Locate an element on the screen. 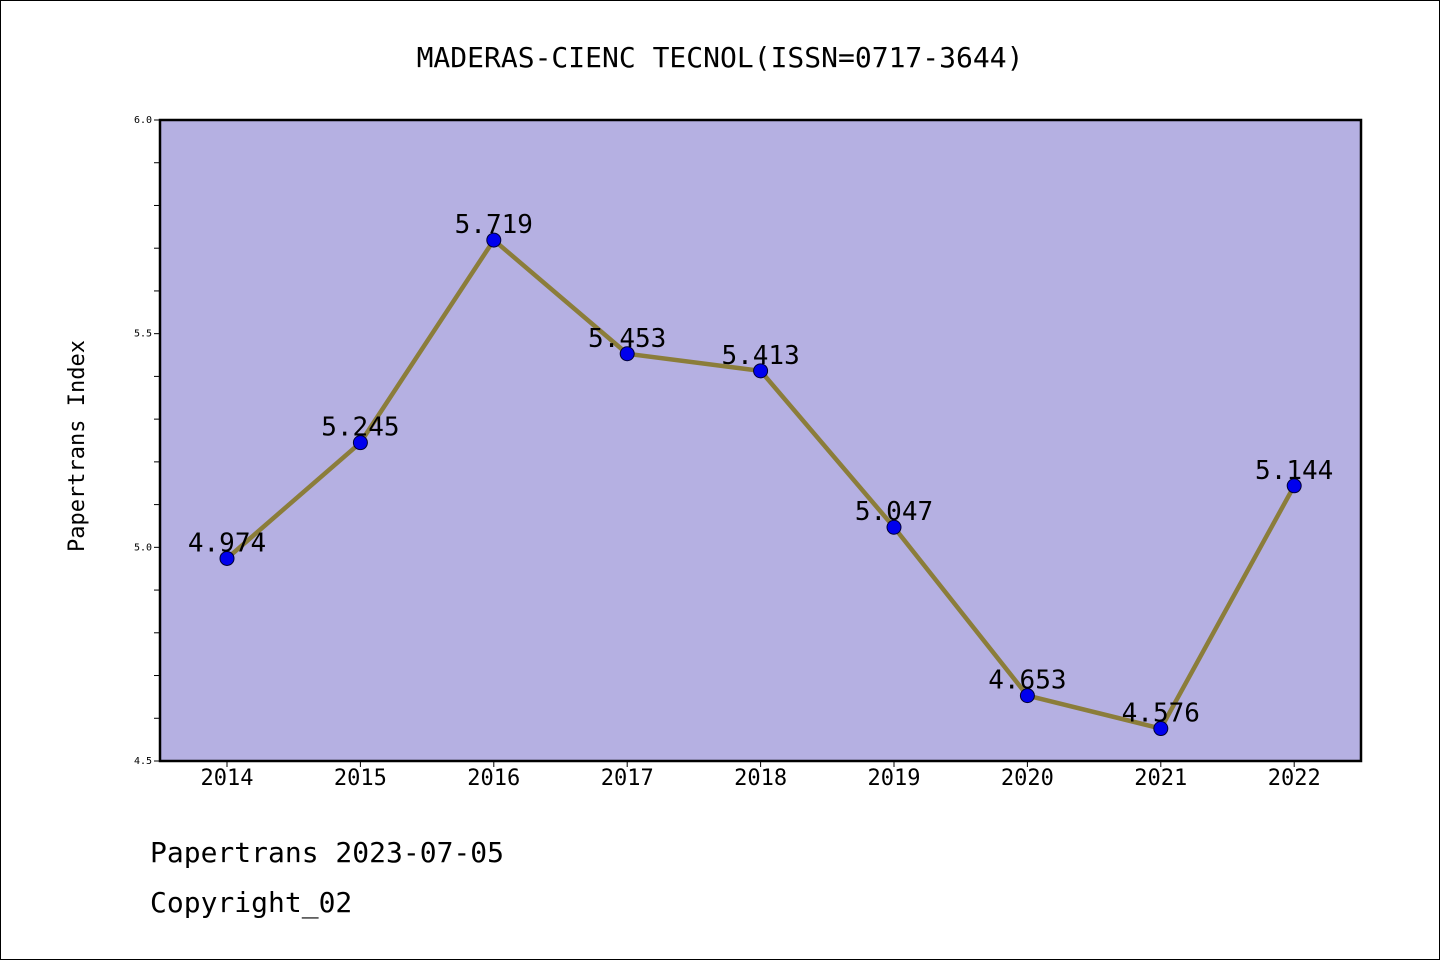  data-label: 5.047 is located at coordinates (894, 512).